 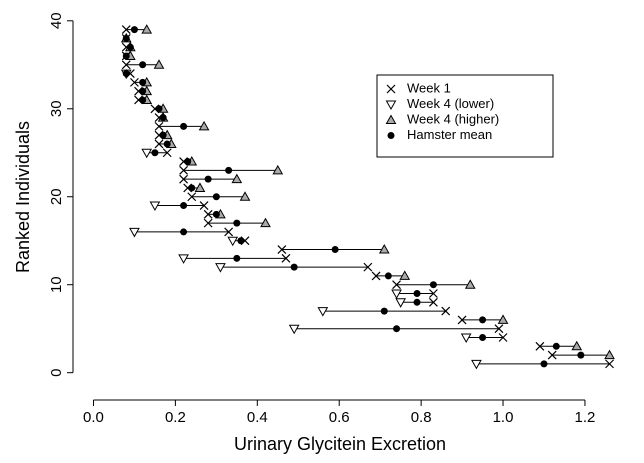 I want to click on x-tick-label: 0.6, so click(x=339, y=417).